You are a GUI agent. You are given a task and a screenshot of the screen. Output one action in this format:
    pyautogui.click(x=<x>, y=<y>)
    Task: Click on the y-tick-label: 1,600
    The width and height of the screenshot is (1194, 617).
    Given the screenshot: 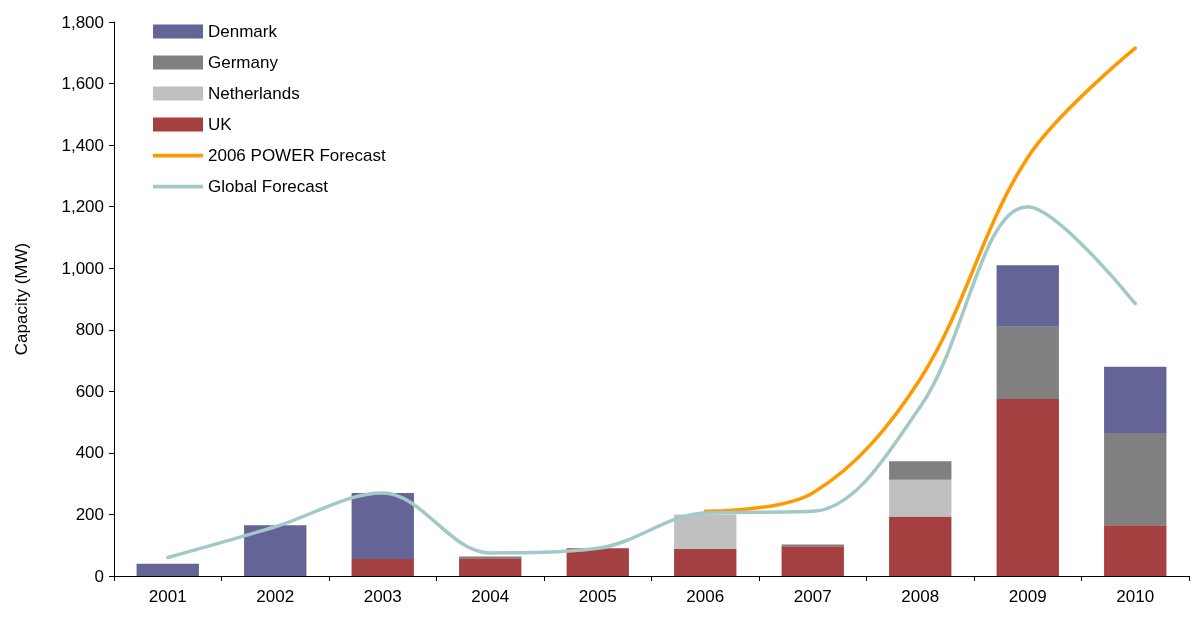 What is the action you would take?
    pyautogui.click(x=82, y=84)
    